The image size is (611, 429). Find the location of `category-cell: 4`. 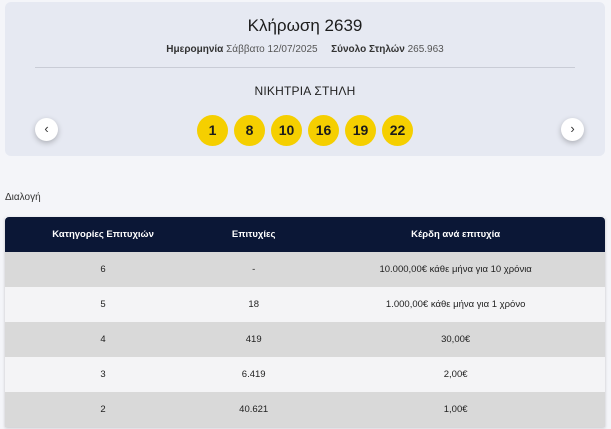

category-cell: 4 is located at coordinates (103, 339).